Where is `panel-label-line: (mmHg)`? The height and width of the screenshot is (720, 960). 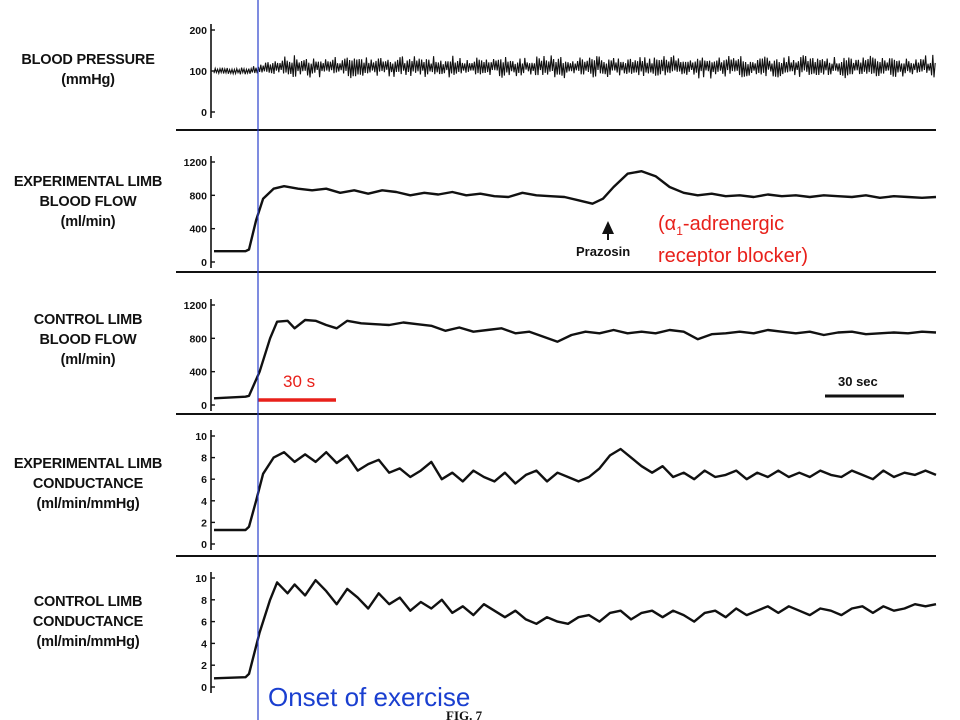
panel-label-line: (mmHg) is located at coordinates (88, 80).